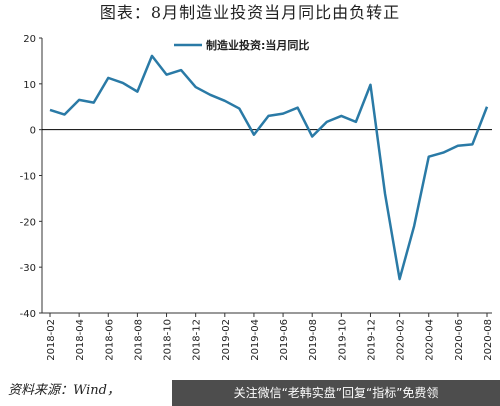 The height and width of the screenshot is (406, 500). I want to click on x-tick-label: 2019-10, so click(342, 340).